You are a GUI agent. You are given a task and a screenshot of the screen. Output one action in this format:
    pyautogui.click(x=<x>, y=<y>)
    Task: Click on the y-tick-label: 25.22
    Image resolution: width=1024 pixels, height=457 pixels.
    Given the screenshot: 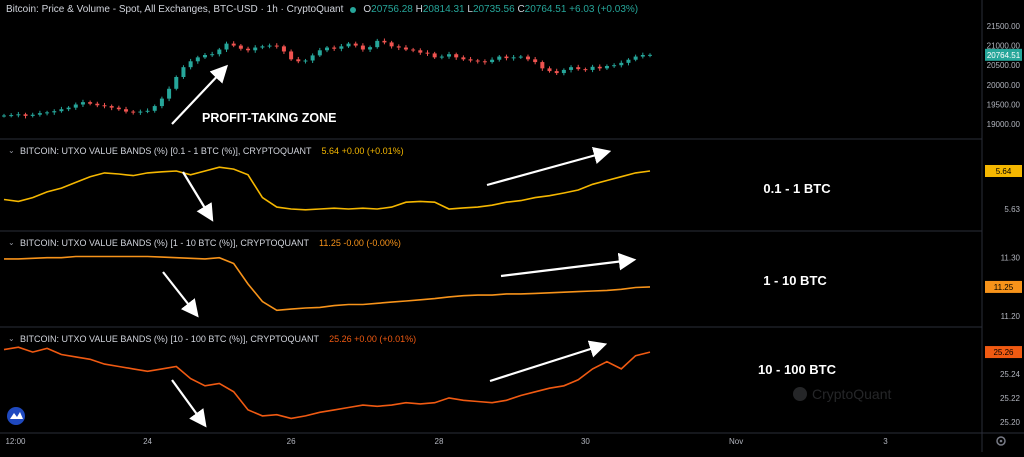 What is the action you would take?
    pyautogui.click(x=1010, y=398)
    